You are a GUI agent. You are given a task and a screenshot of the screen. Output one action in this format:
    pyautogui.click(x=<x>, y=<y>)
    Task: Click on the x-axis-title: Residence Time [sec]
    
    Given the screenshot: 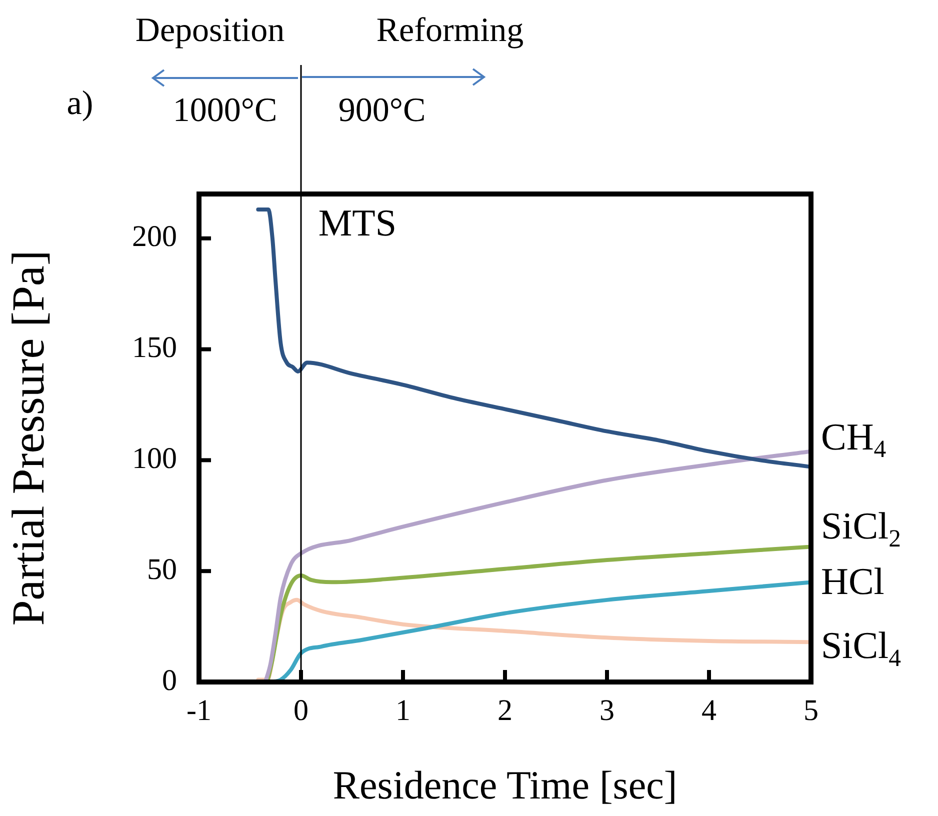 What is the action you would take?
    pyautogui.click(x=505, y=785)
    